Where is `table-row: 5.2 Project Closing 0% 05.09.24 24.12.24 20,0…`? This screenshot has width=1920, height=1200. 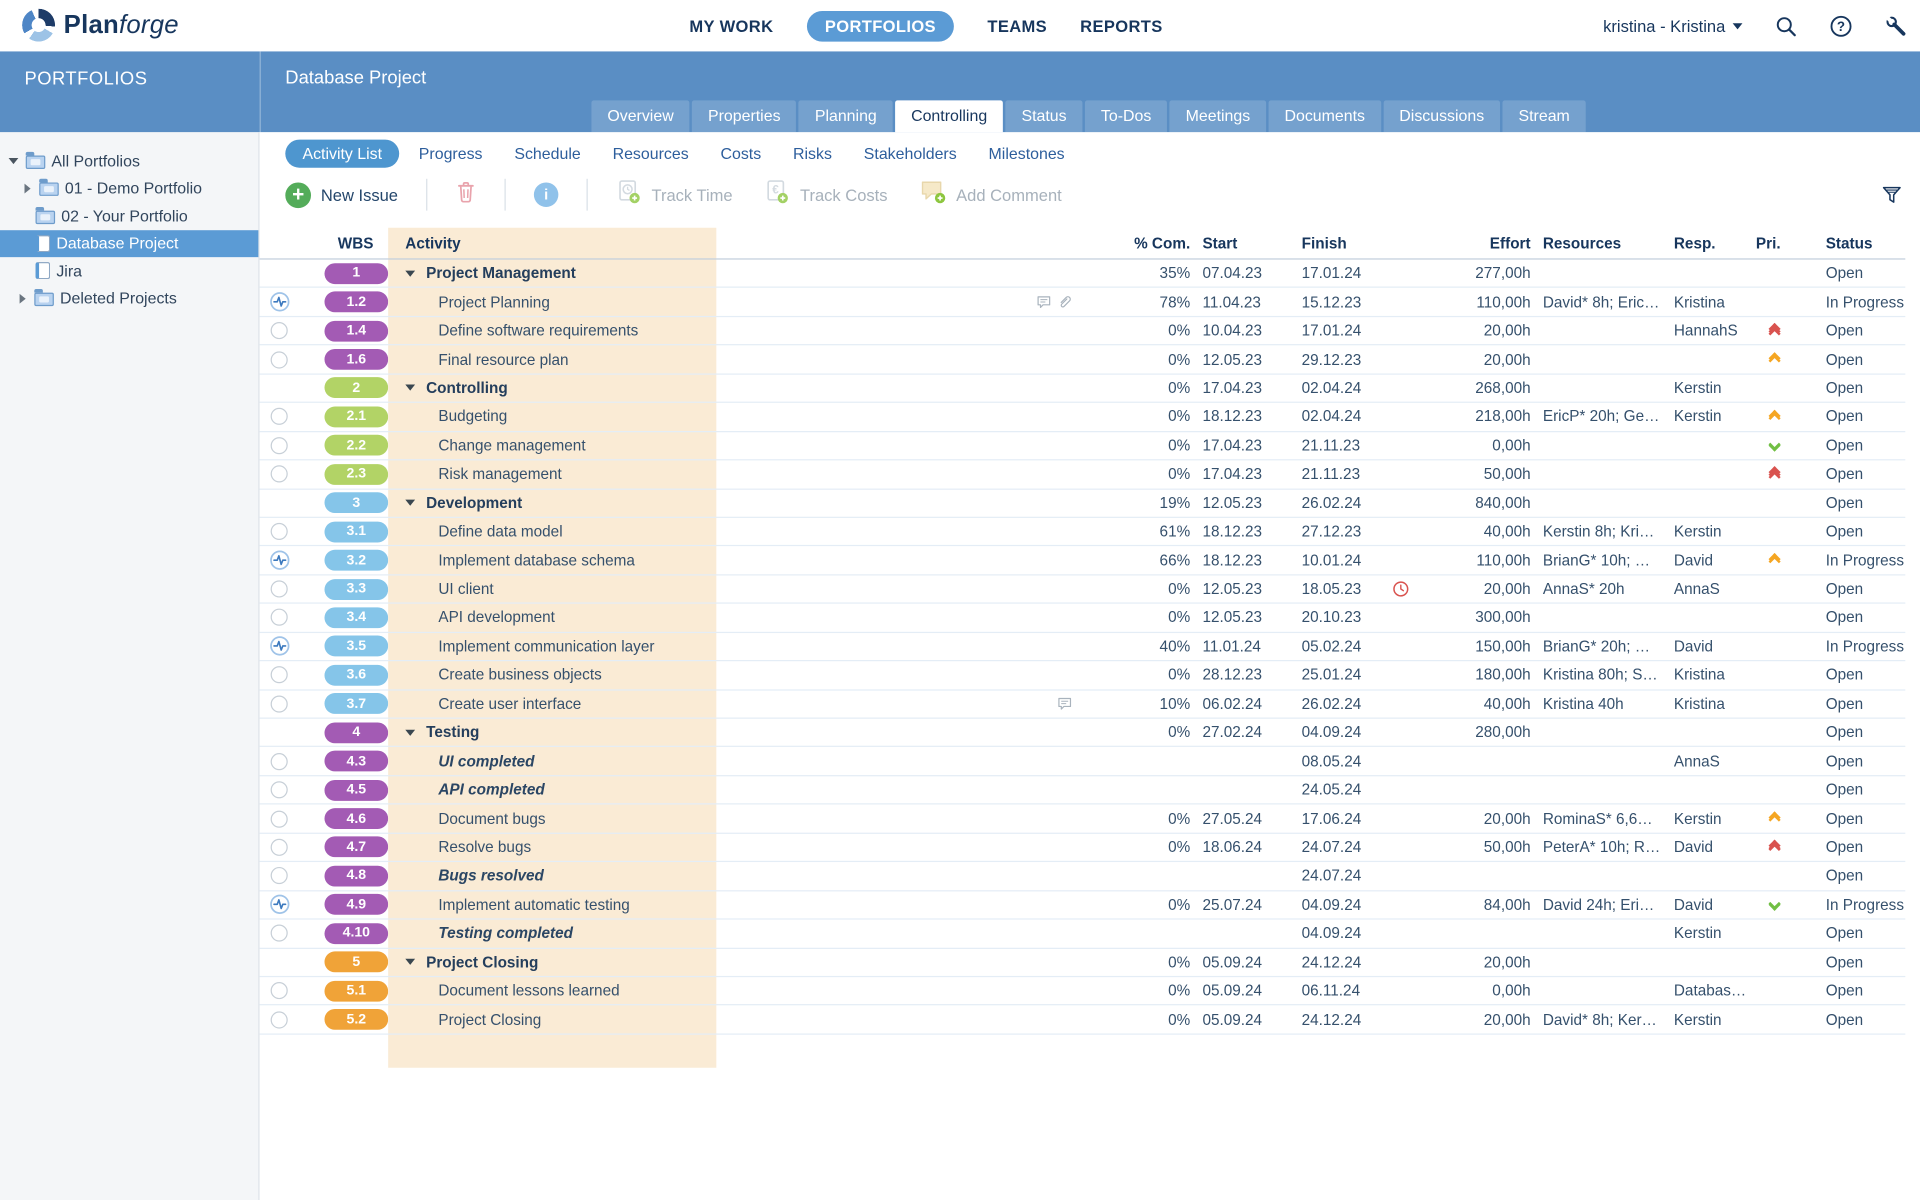 table-row: 5.2 Project Closing 0% 05.09.24 24.12.24 20,0… is located at coordinates (1082, 1020).